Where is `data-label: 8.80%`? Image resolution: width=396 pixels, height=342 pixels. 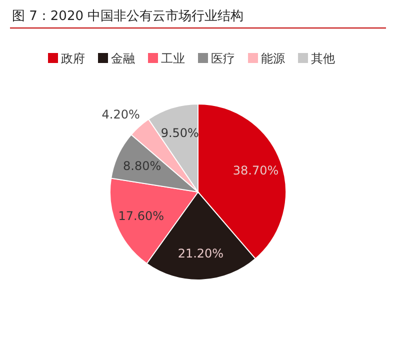
data-label: 8.80% is located at coordinates (142, 166).